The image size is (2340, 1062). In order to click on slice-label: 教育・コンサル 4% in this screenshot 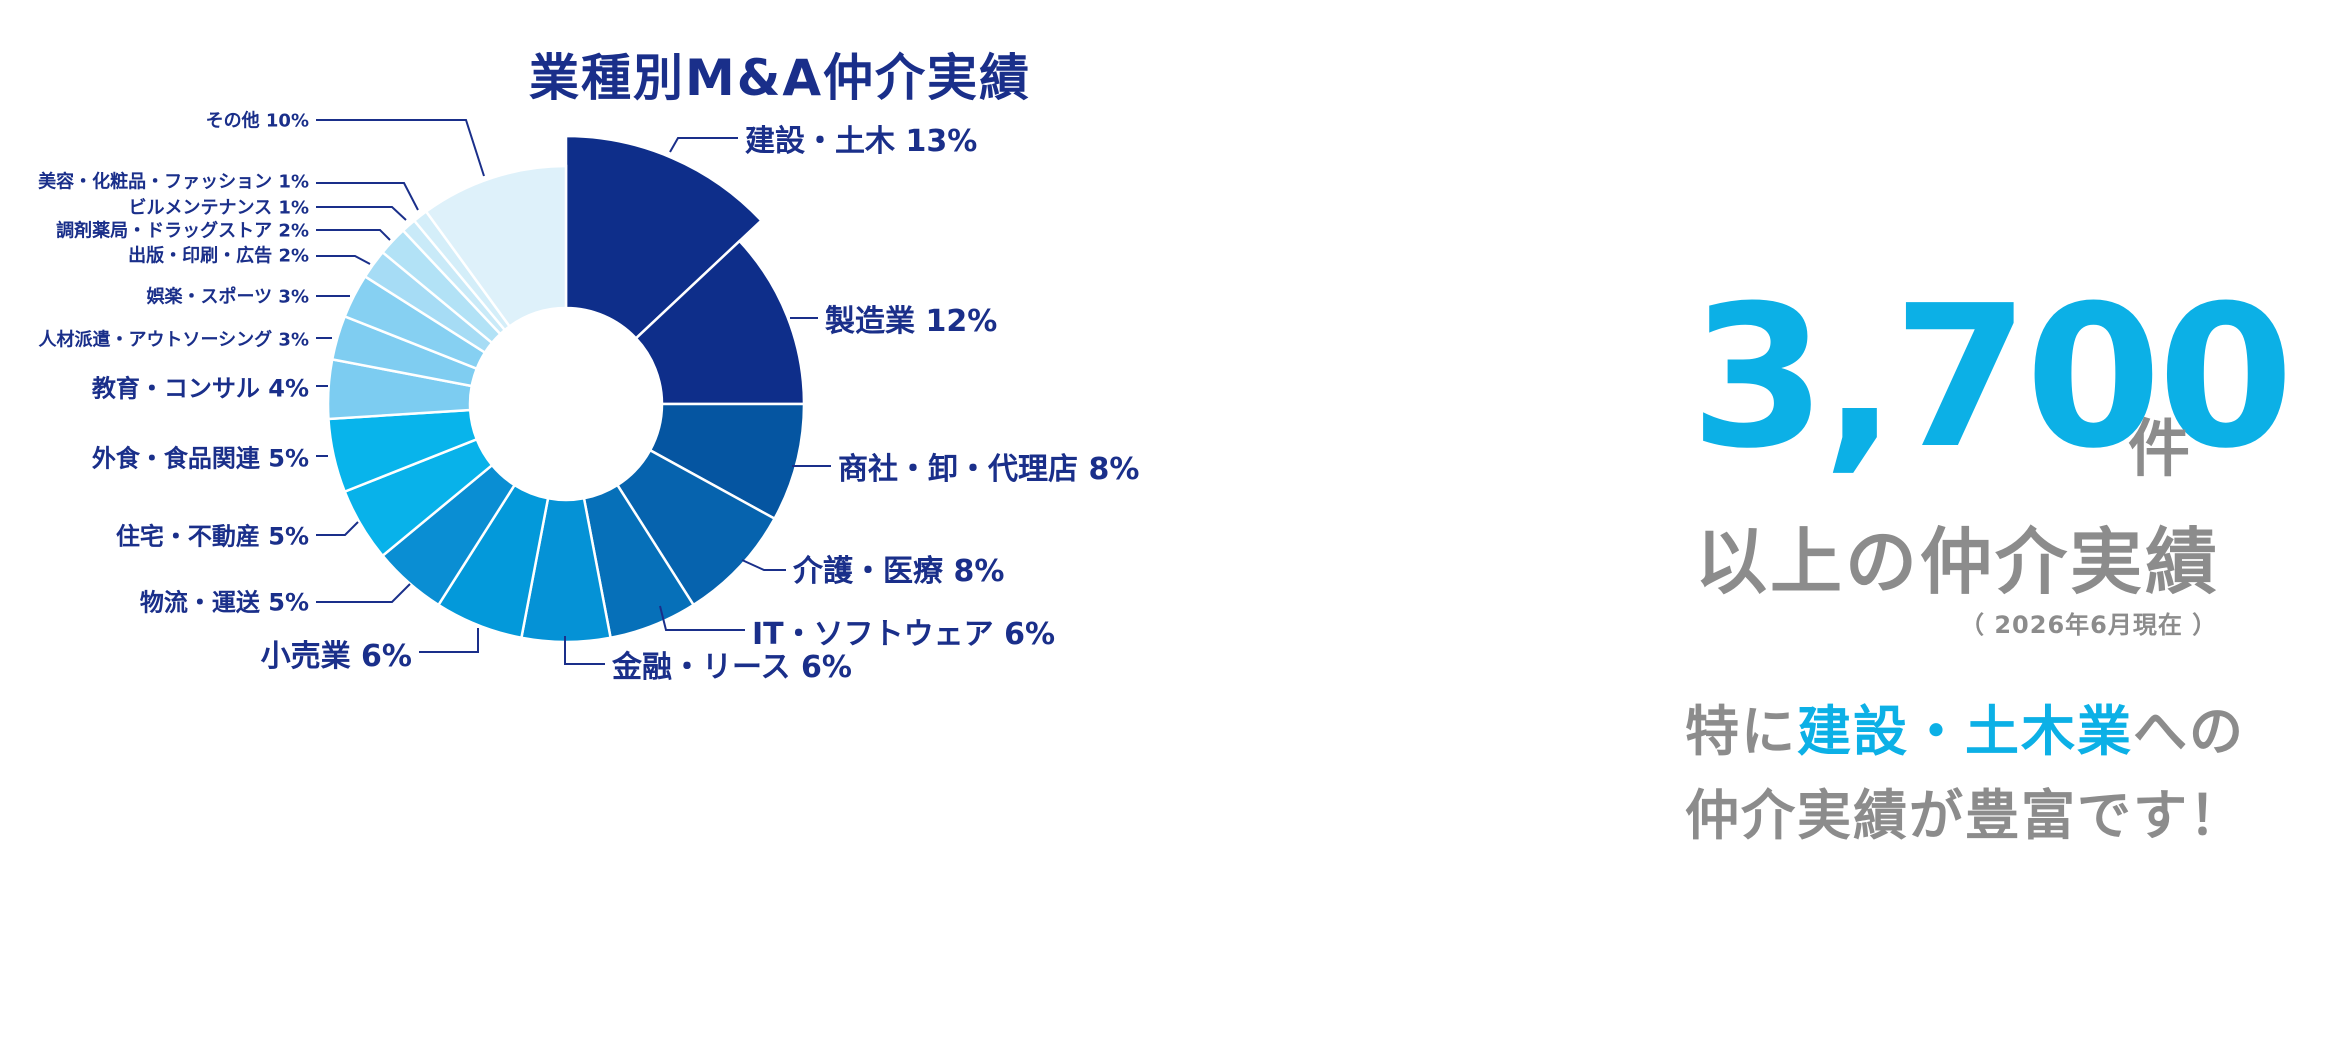, I will do `click(200, 389)`.